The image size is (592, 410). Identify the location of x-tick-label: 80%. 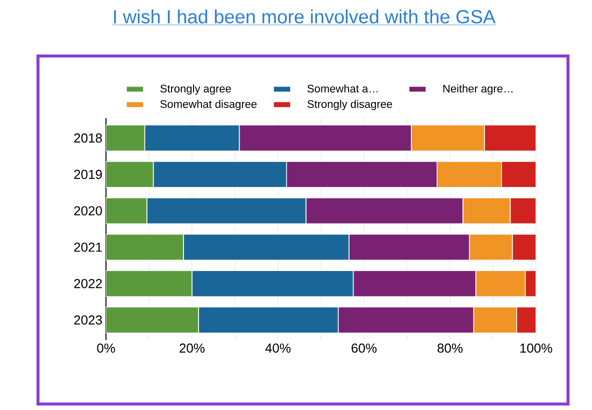
(450, 348).